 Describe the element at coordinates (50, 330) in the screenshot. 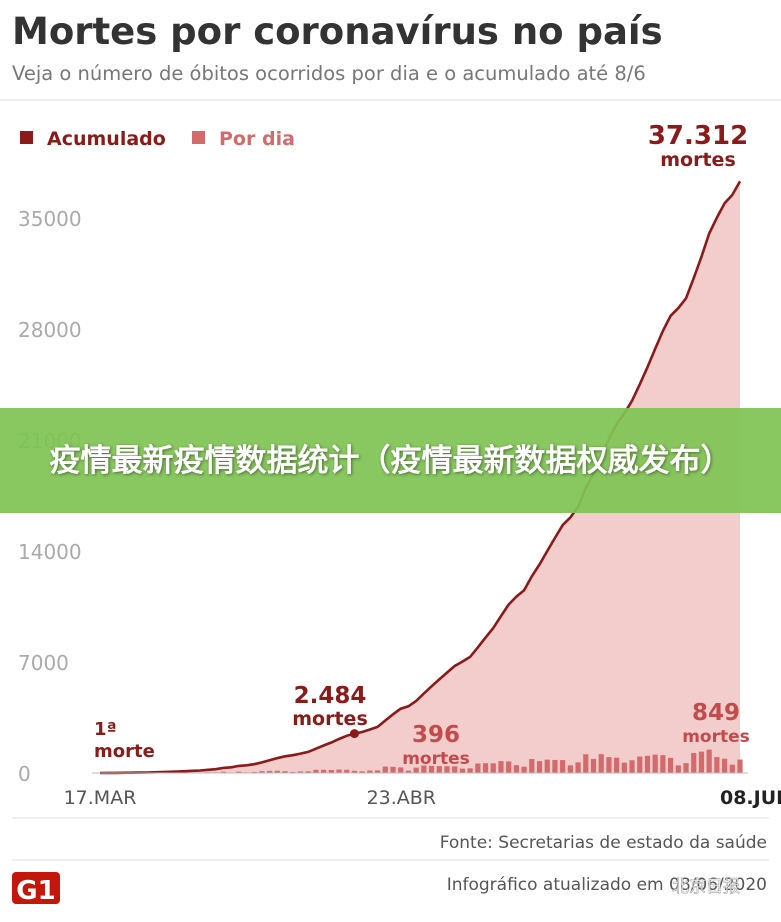

I see `y-tick-label: 28000` at that location.